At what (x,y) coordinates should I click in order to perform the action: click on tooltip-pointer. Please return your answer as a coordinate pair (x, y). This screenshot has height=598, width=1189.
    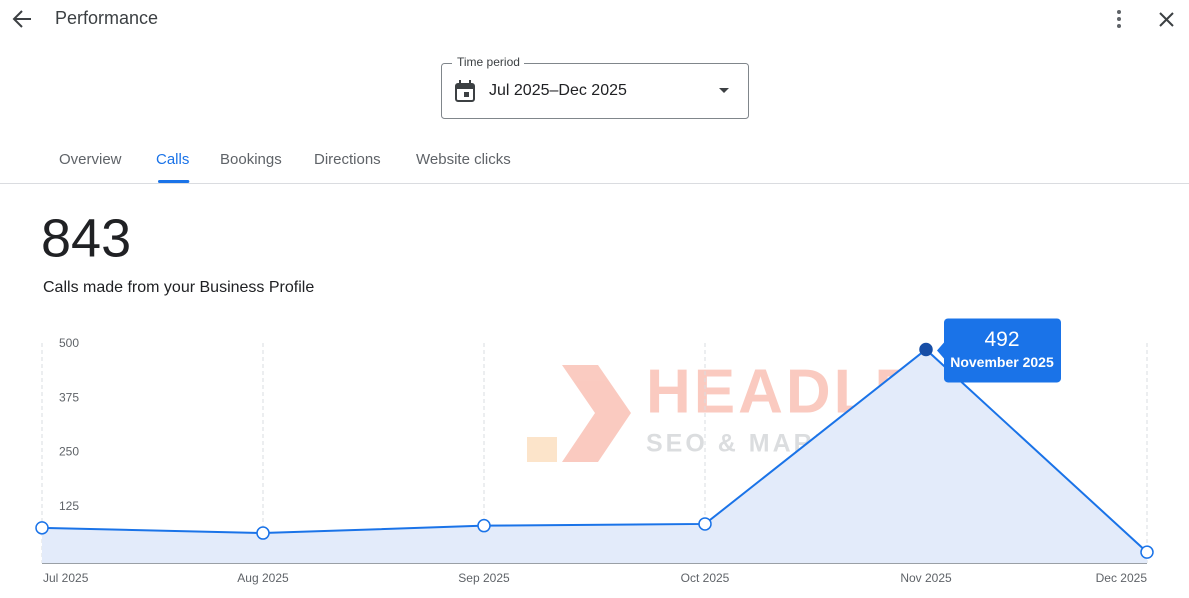
    Looking at the image, I should click on (940, 350).